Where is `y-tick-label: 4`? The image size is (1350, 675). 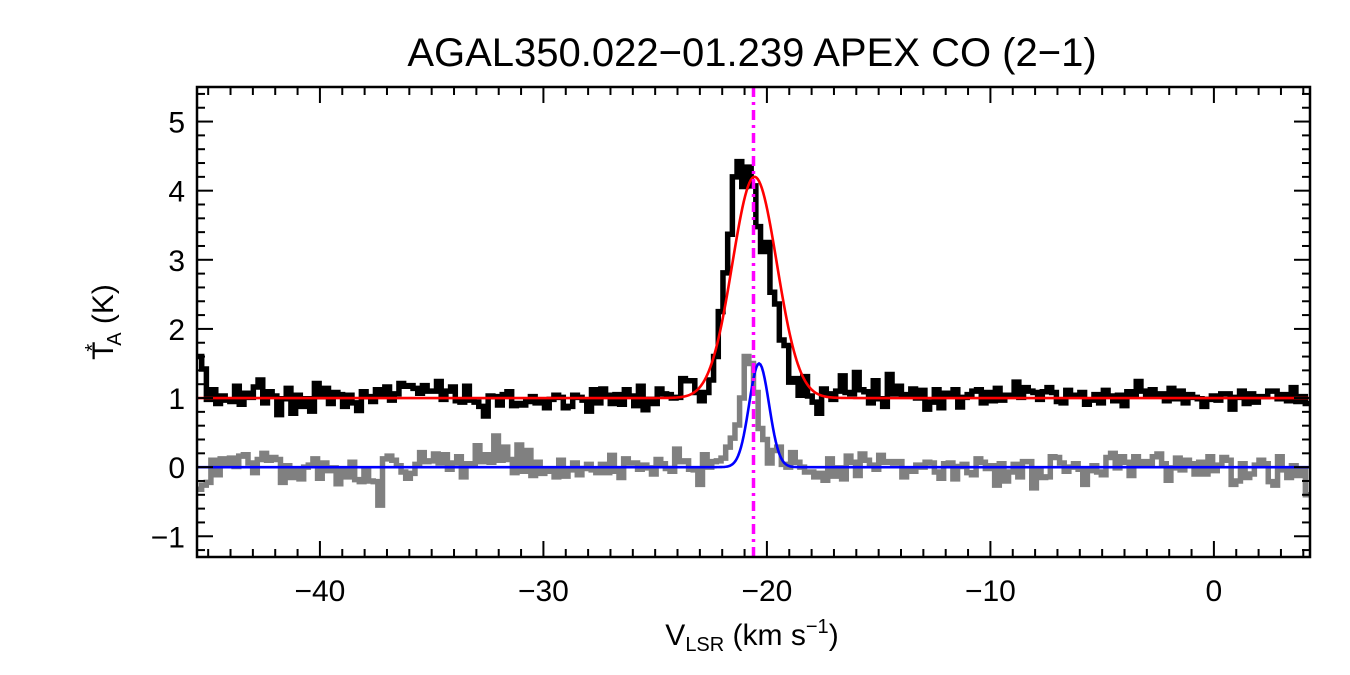
y-tick-label: 4 is located at coordinates (176, 192).